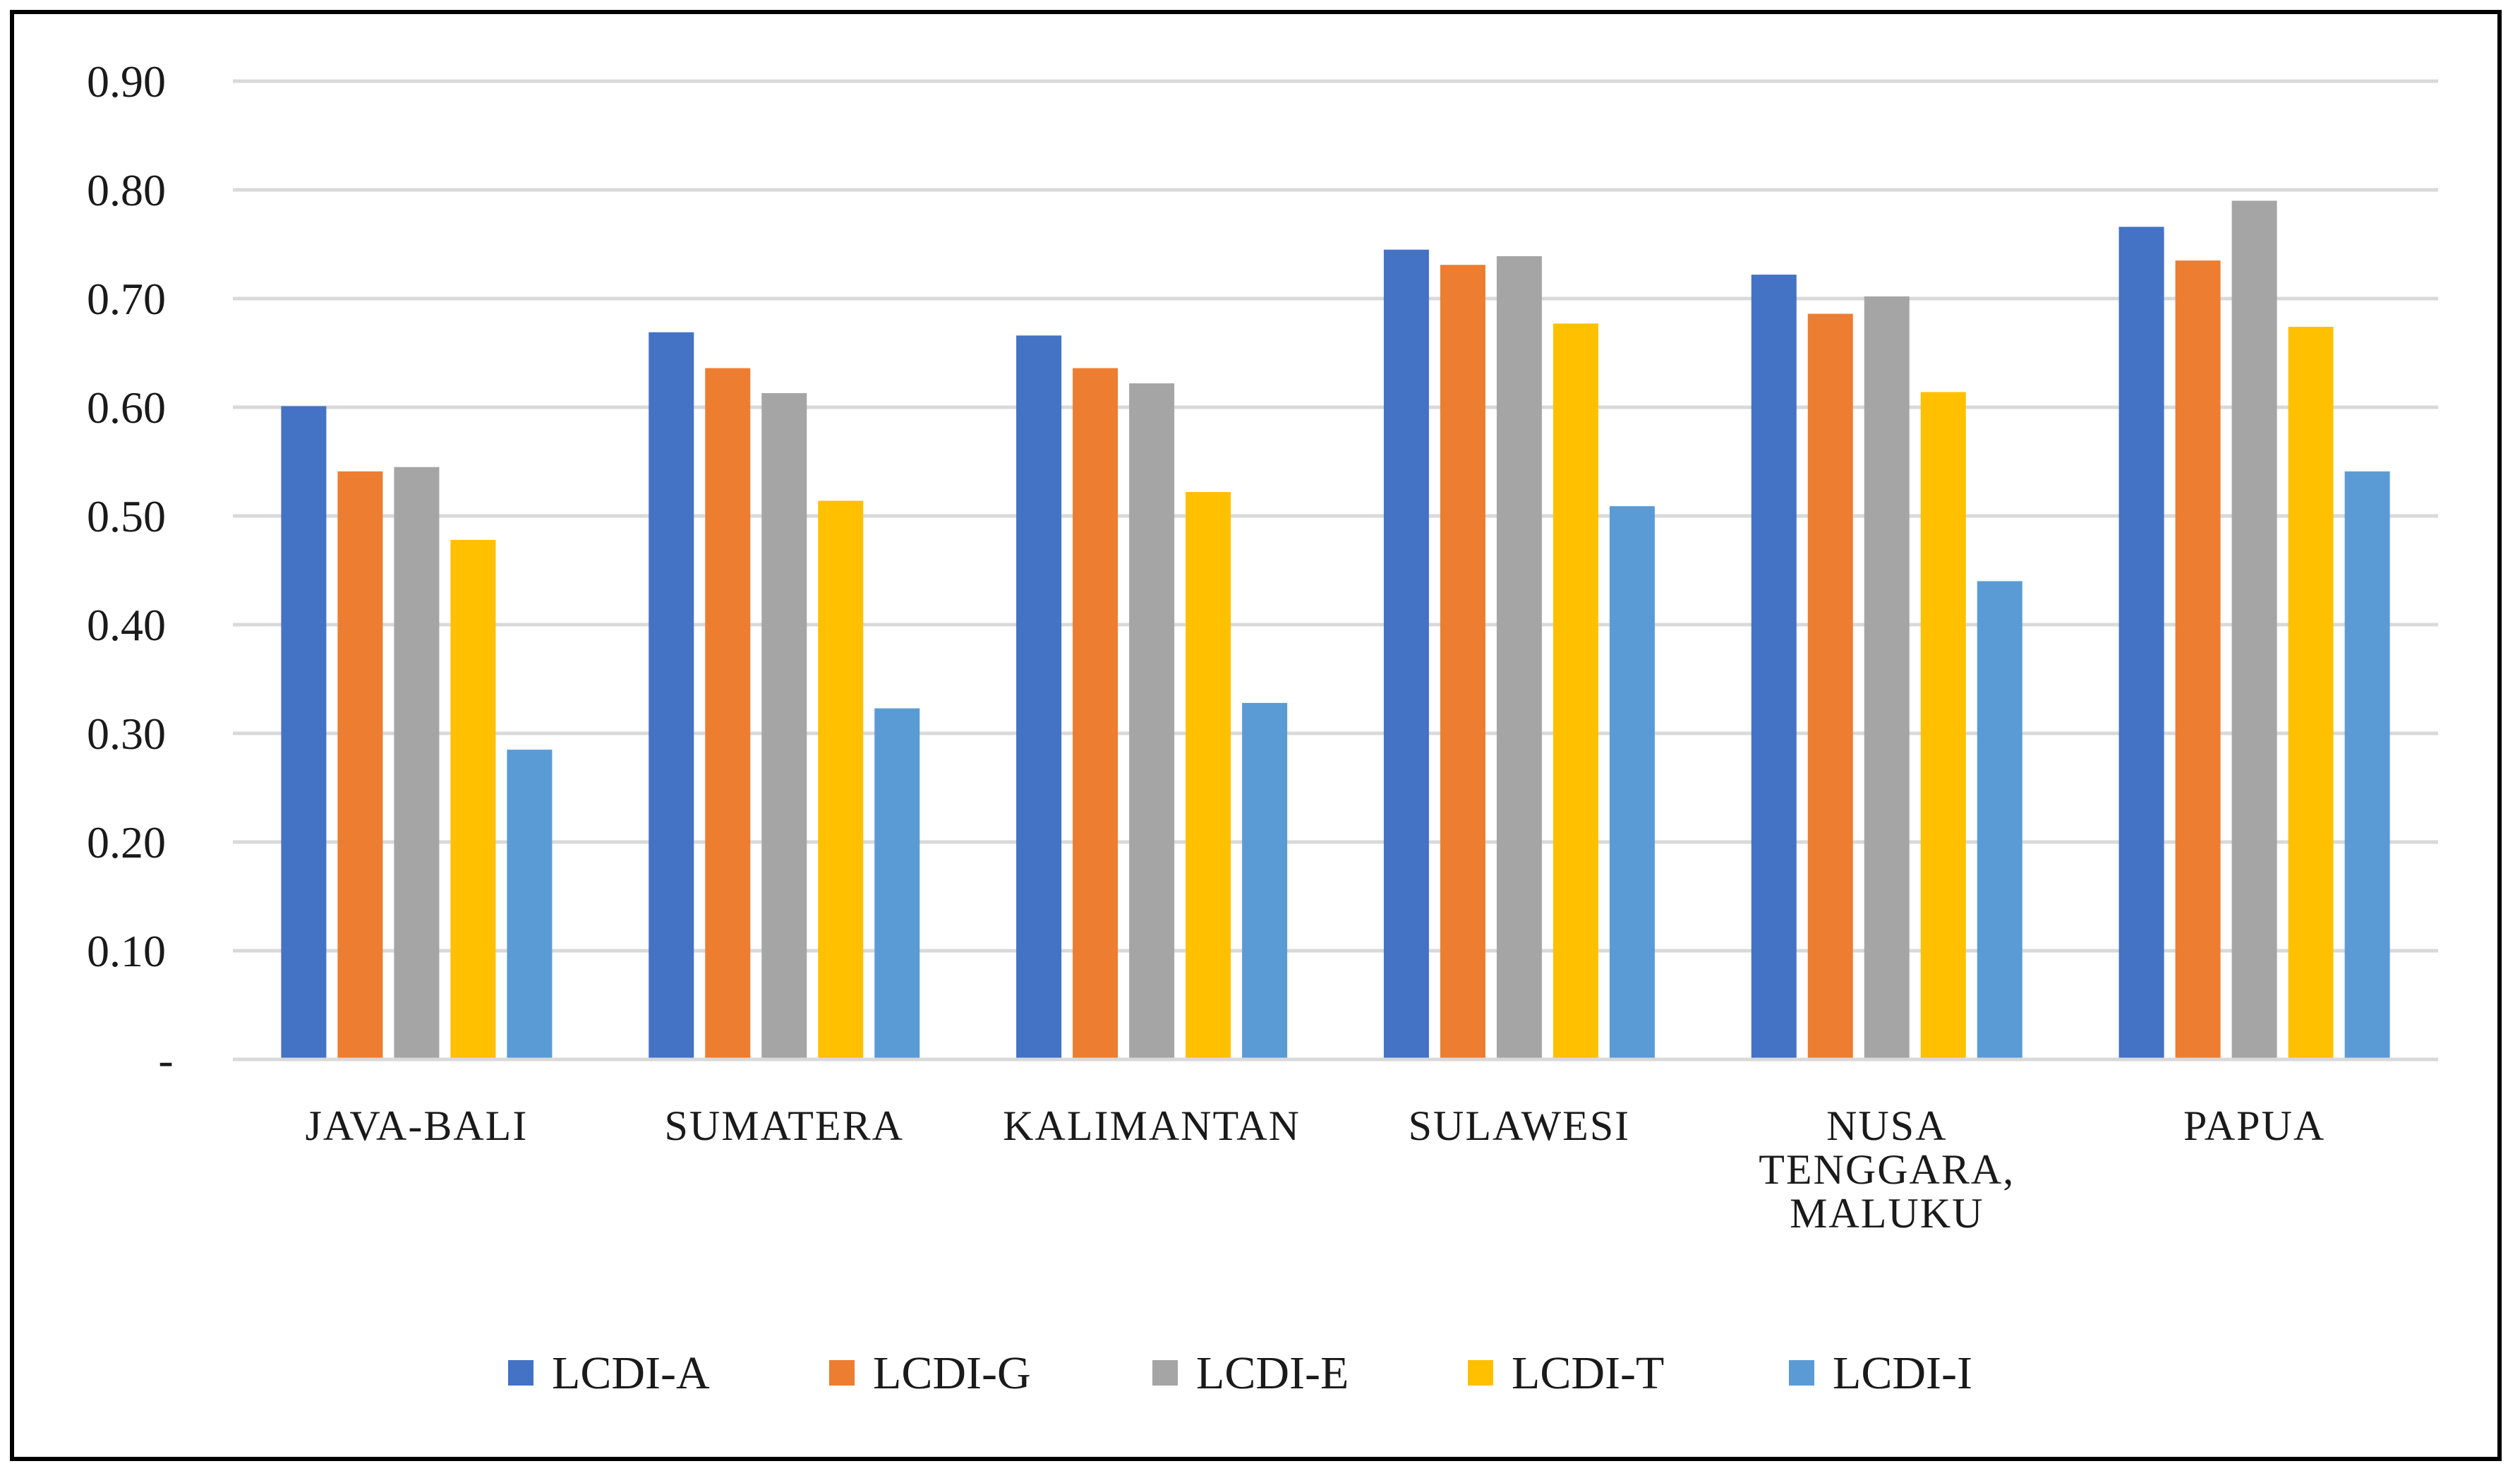 This screenshot has height=1478, width=2520. What do you see at coordinates (417, 1126) in the screenshot?
I see `x-tick-label: JAVA-BALI` at bounding box center [417, 1126].